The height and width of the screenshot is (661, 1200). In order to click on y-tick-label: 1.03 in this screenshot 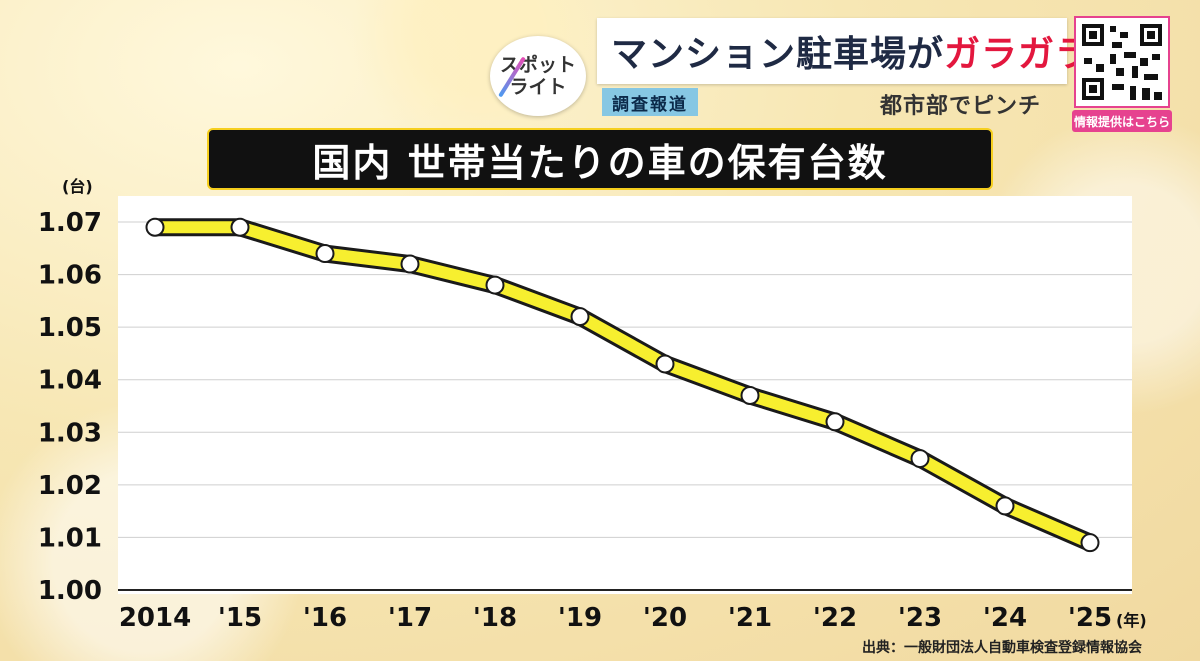, I will do `click(70, 433)`.